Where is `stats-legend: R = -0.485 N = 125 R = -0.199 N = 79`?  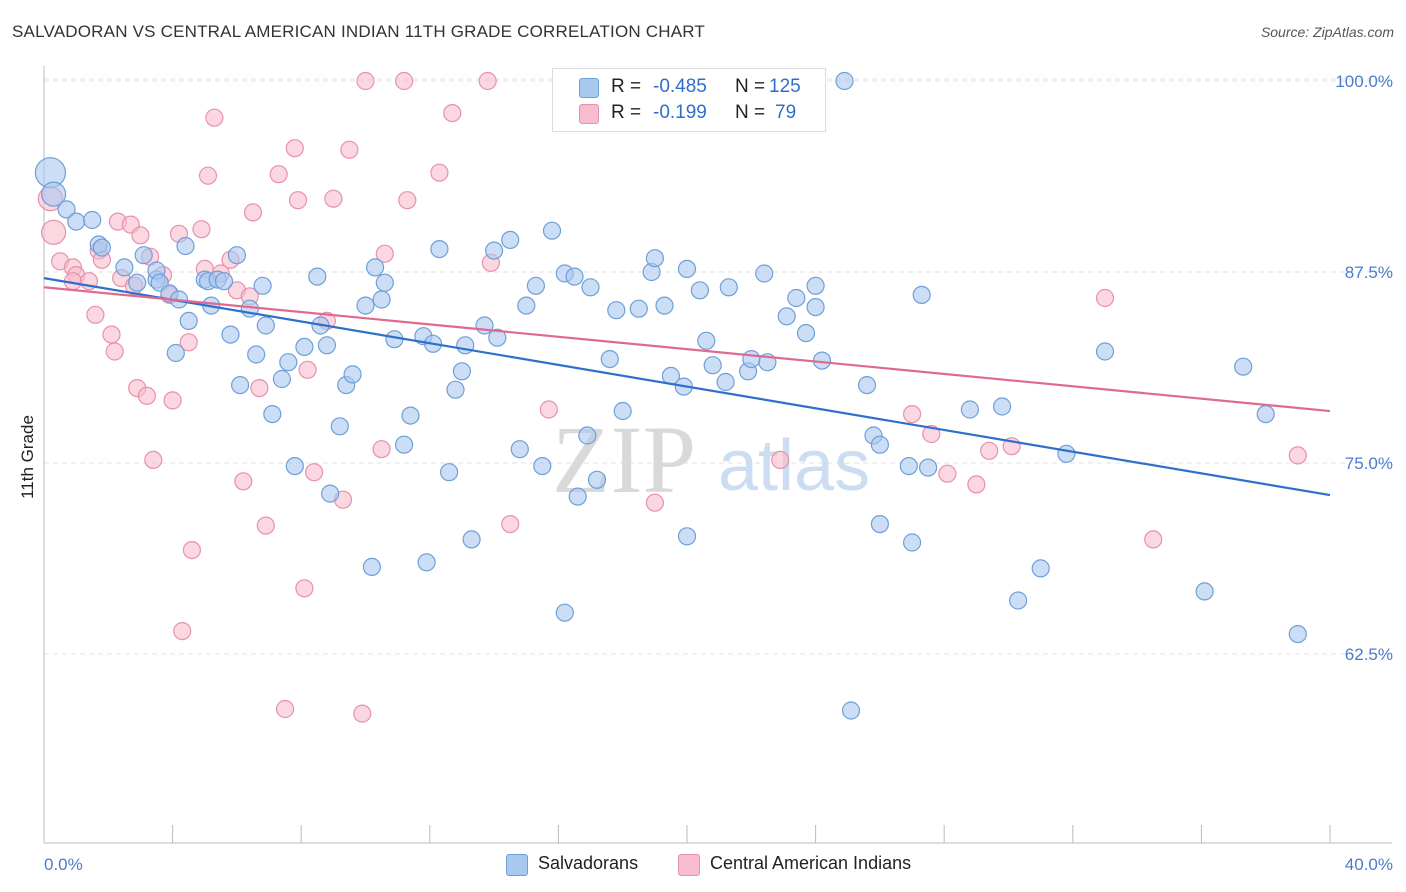 stats-legend: R = -0.485 N = 125 R = -0.199 N = 79 is located at coordinates (689, 100).